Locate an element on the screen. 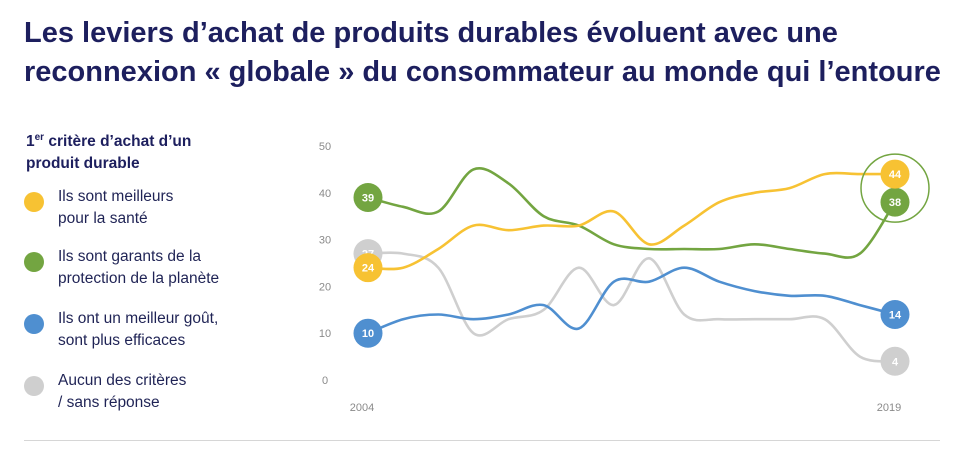 Image resolution: width=980 pixels, height=458 pixels. y-tick-label-10: 10 is located at coordinates (325, 334).